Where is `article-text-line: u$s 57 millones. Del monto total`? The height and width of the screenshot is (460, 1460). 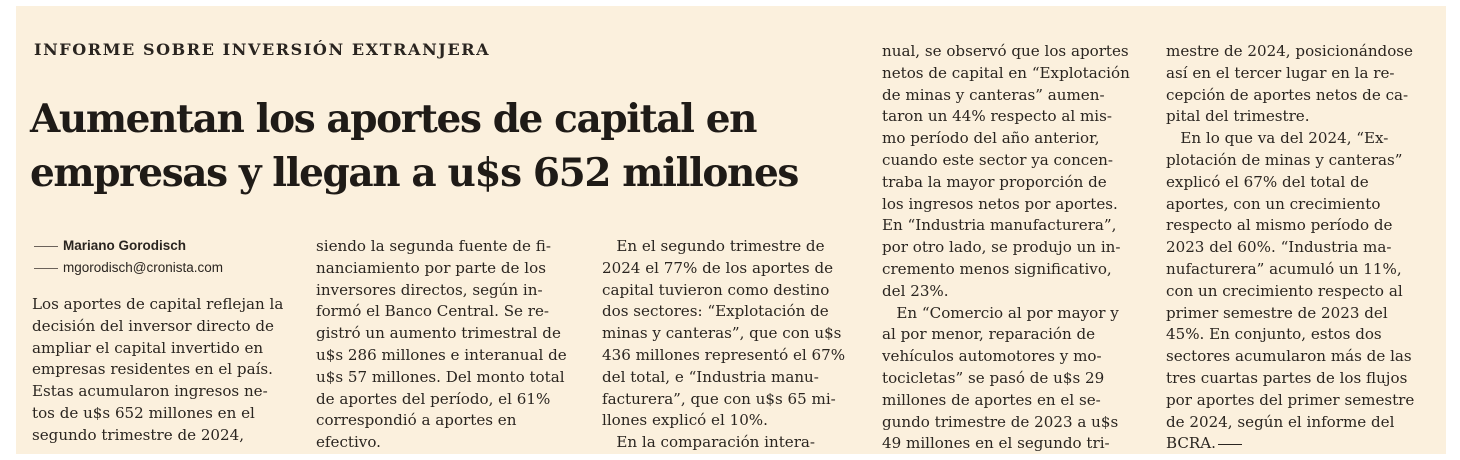
article-text-line: u$s 57 millones. Del monto total is located at coordinates (440, 376).